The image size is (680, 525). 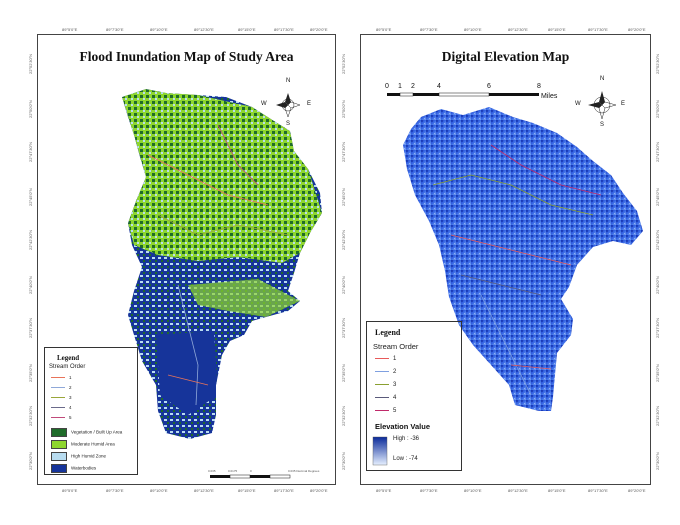 I want to click on dem-scale-tick: 8, so click(x=539, y=86).